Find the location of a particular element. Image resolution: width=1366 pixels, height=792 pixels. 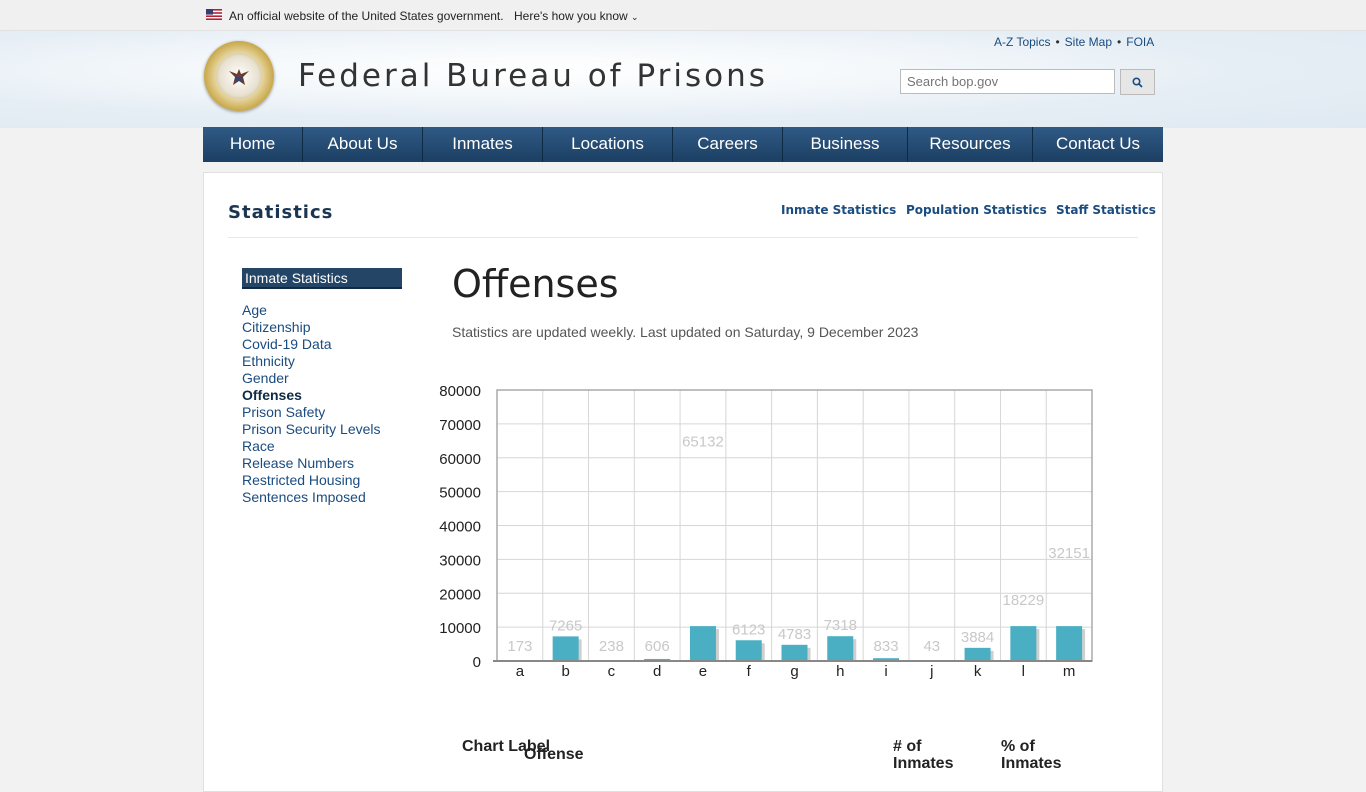

y-tick-label: 60000 is located at coordinates (460, 459).